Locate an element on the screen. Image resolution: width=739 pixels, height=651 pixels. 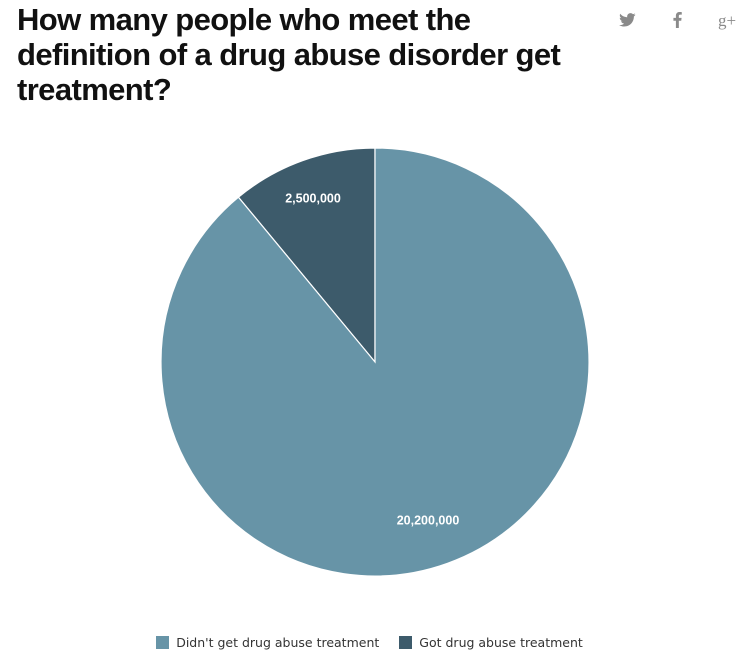
pie-slice-got-treatment is located at coordinates (306, 255).